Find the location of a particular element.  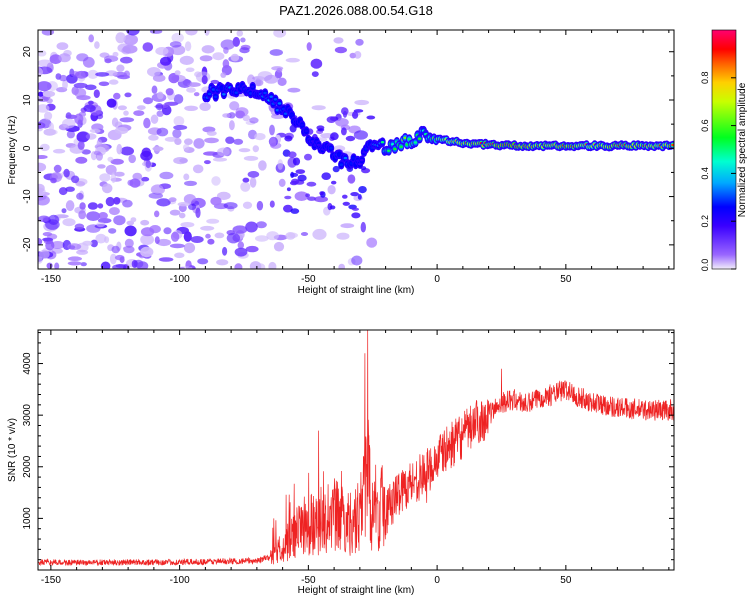

snr-x-label: Height of straight line (km) is located at coordinates (356, 590).